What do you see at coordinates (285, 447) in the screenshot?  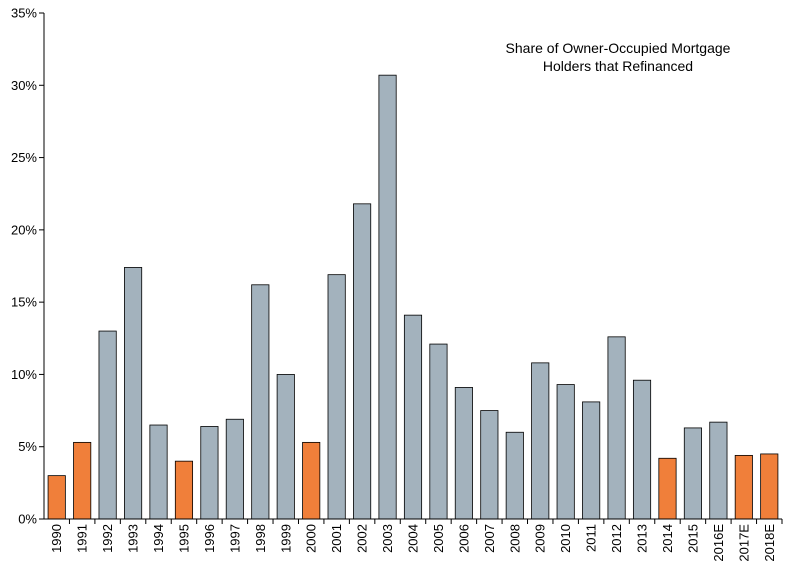 I see `bar-1999` at bounding box center [285, 447].